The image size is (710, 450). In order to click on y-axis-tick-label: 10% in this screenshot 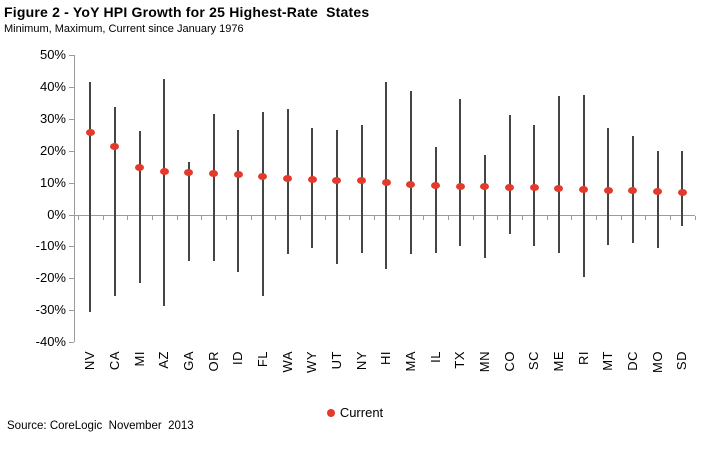, I will do `click(52, 182)`.